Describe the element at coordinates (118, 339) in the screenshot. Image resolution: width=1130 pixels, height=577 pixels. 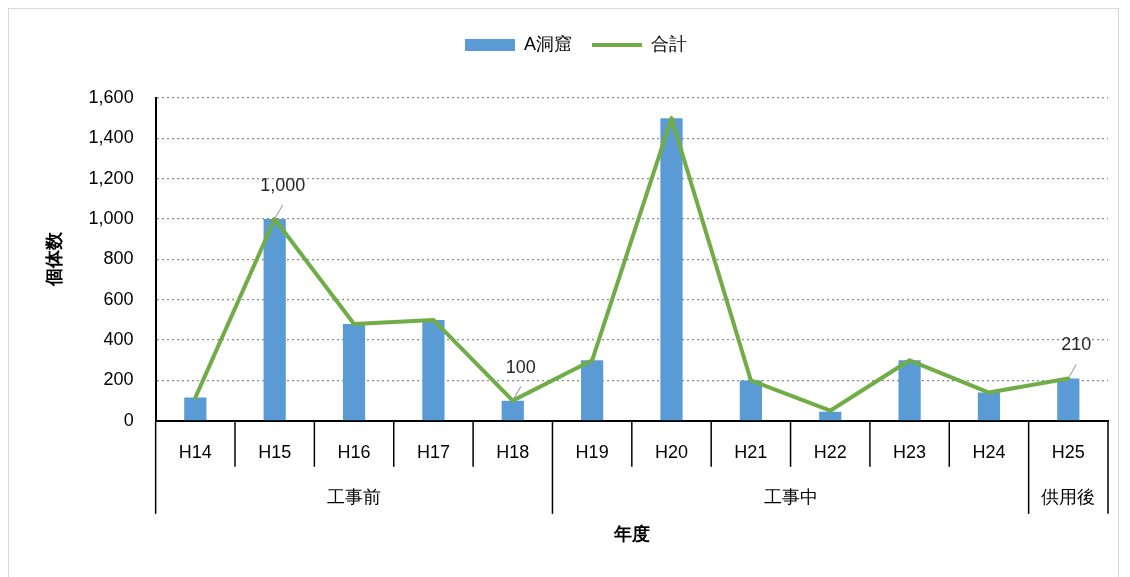
I see `y-tick-label: 400` at that location.